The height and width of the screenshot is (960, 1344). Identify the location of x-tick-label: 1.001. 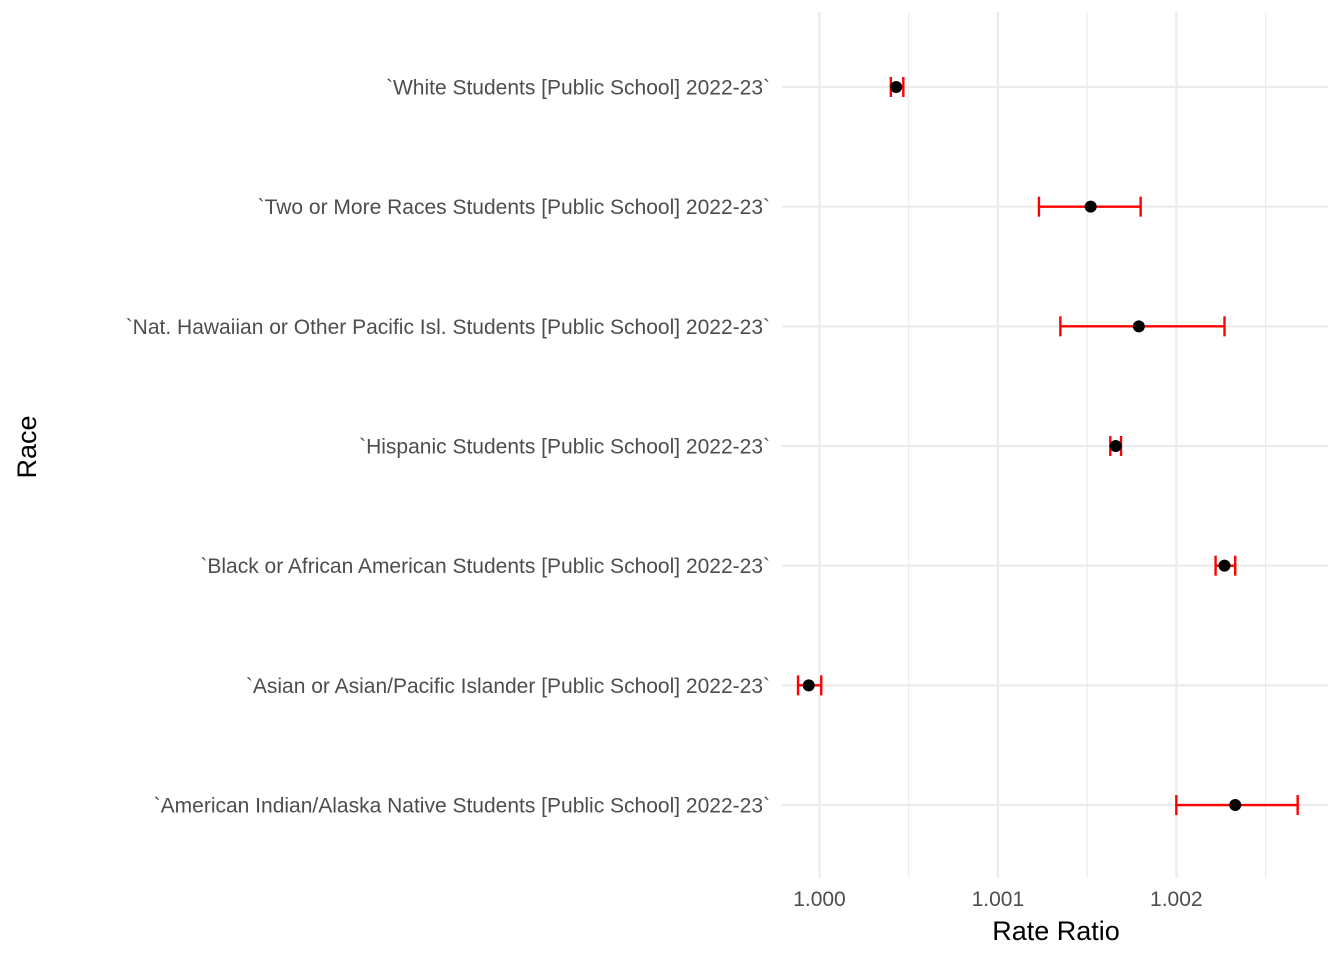
(998, 899).